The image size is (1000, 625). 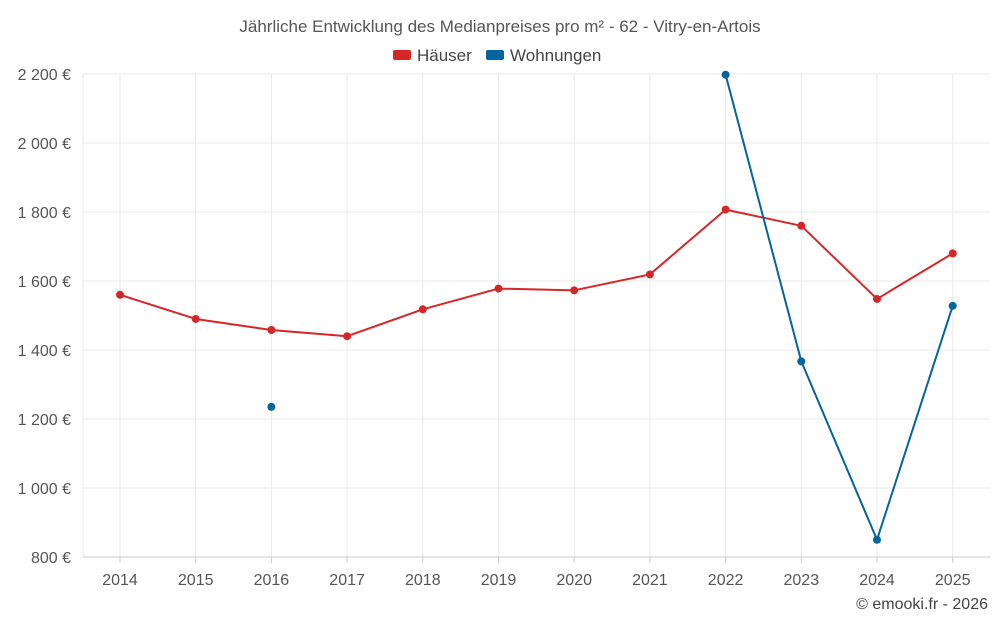 I want to click on x-tick-label: 2021, so click(x=650, y=580).